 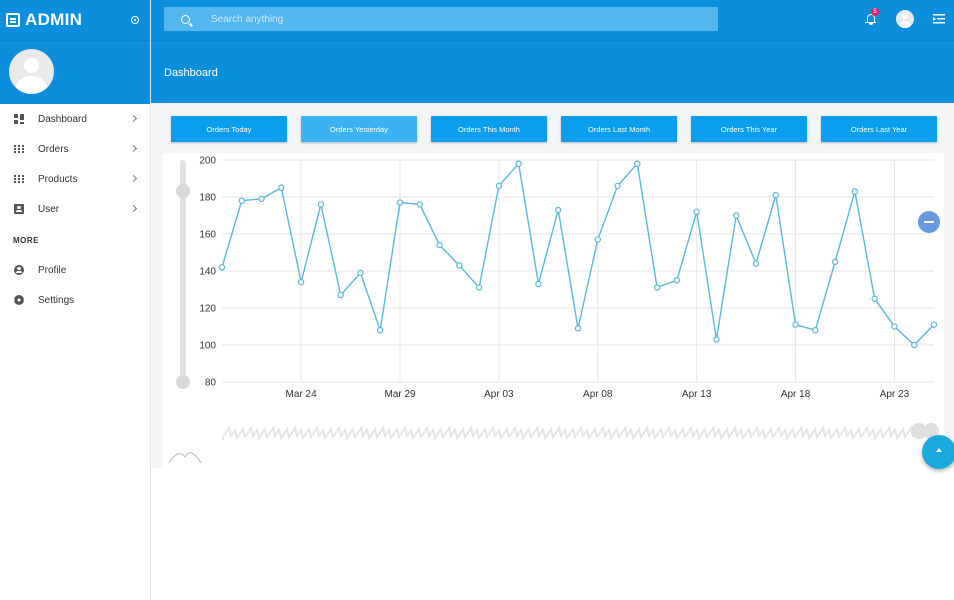 I want to click on sidebar-item-label: Settings, so click(x=56, y=300).